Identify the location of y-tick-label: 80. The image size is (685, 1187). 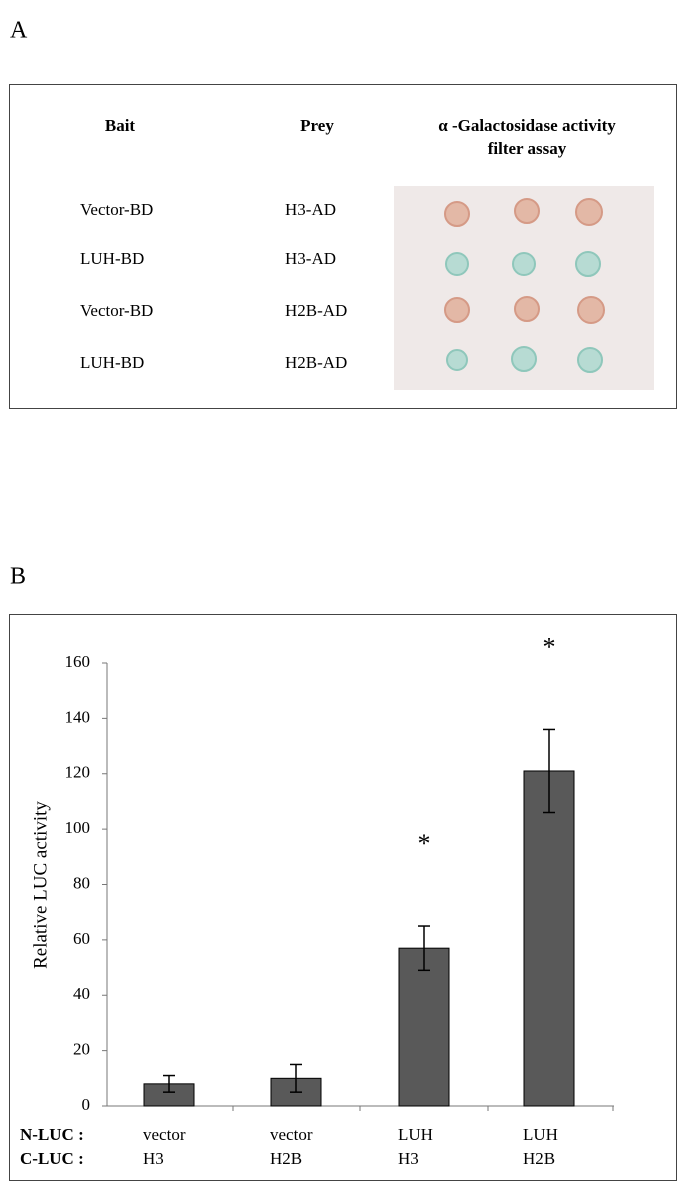
(81, 882).